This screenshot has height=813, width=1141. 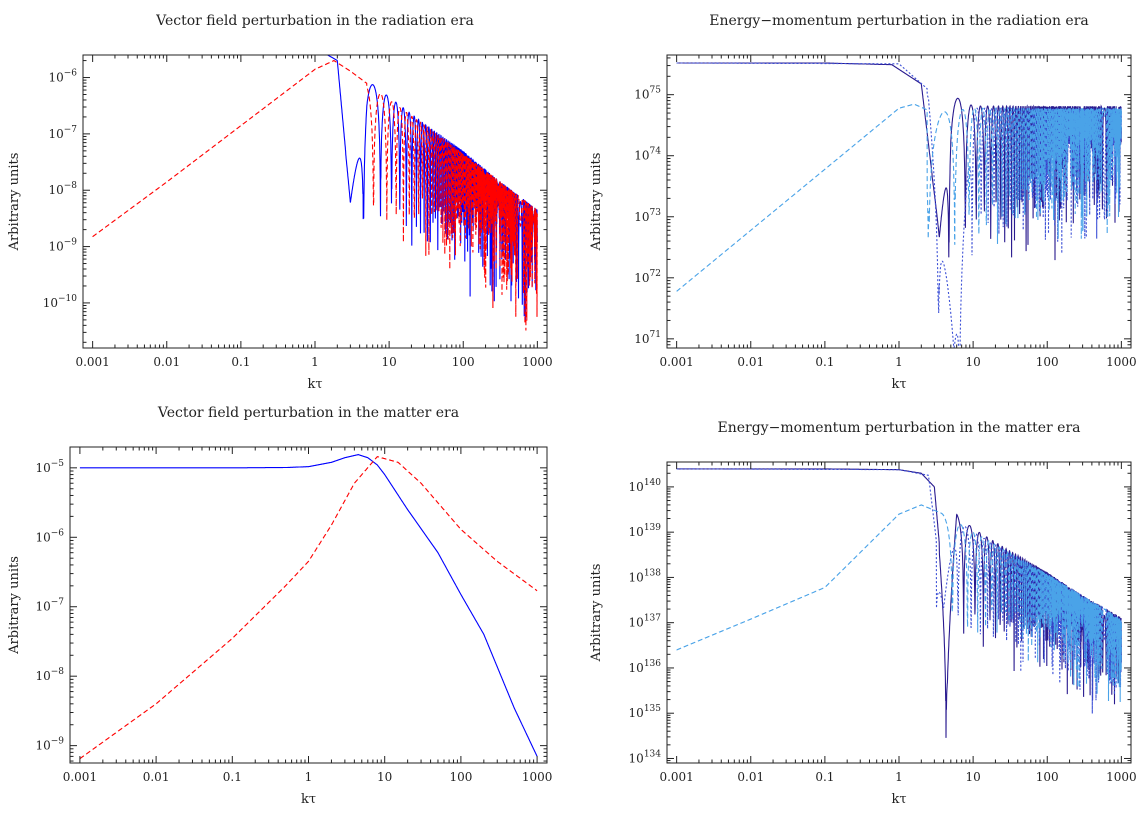 I want to click on y-tick-label: 1073, so click(x=647, y=216).